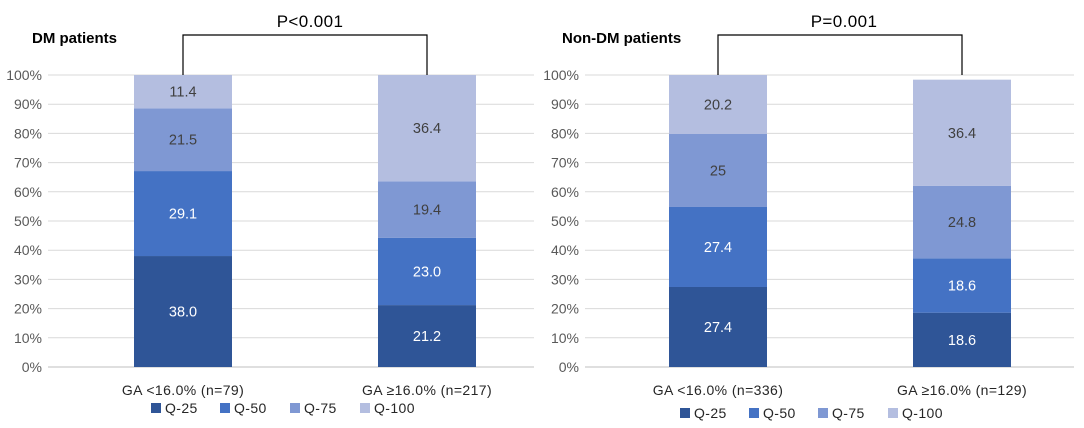 The height and width of the screenshot is (428, 1084). What do you see at coordinates (718, 390) in the screenshot?
I see `x-category-label: GA <16.0% (n=336)` at bounding box center [718, 390].